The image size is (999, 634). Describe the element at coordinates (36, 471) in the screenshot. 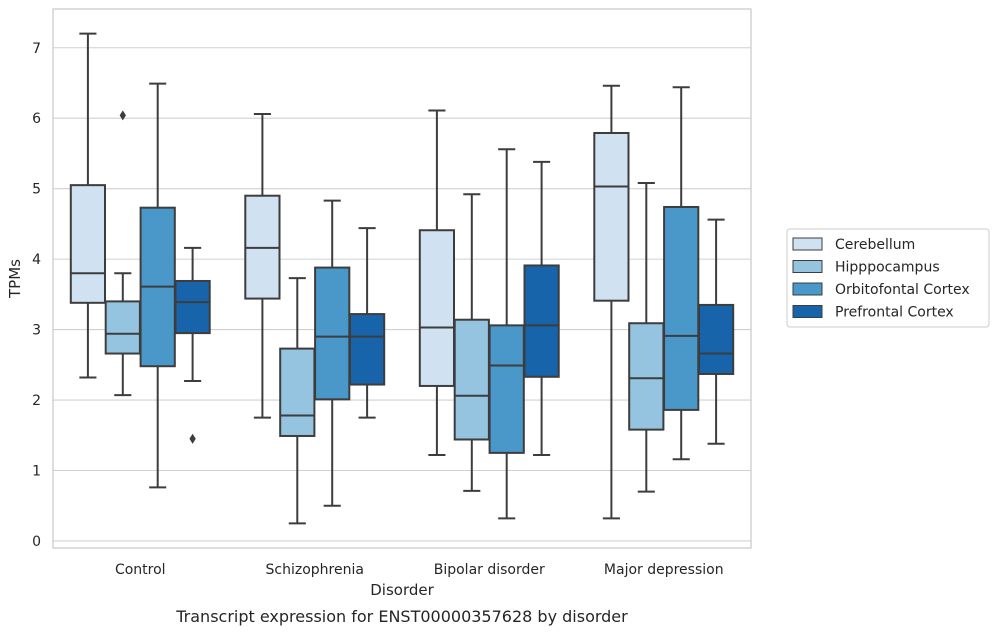

I see `y-tick-label: 1` at that location.